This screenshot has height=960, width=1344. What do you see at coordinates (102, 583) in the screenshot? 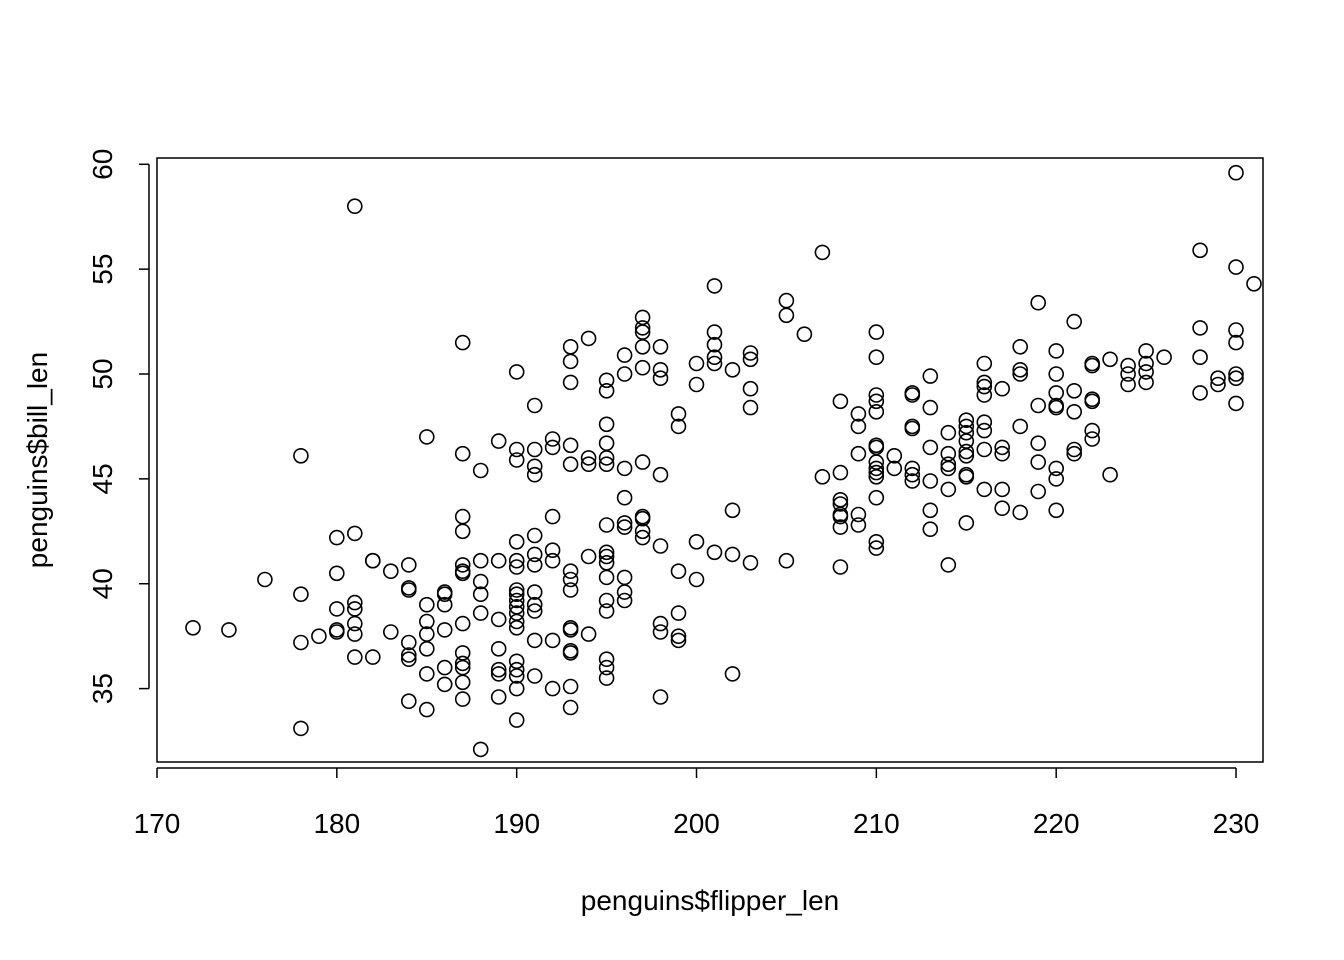
I see `y-tick-label: 40` at bounding box center [102, 583].